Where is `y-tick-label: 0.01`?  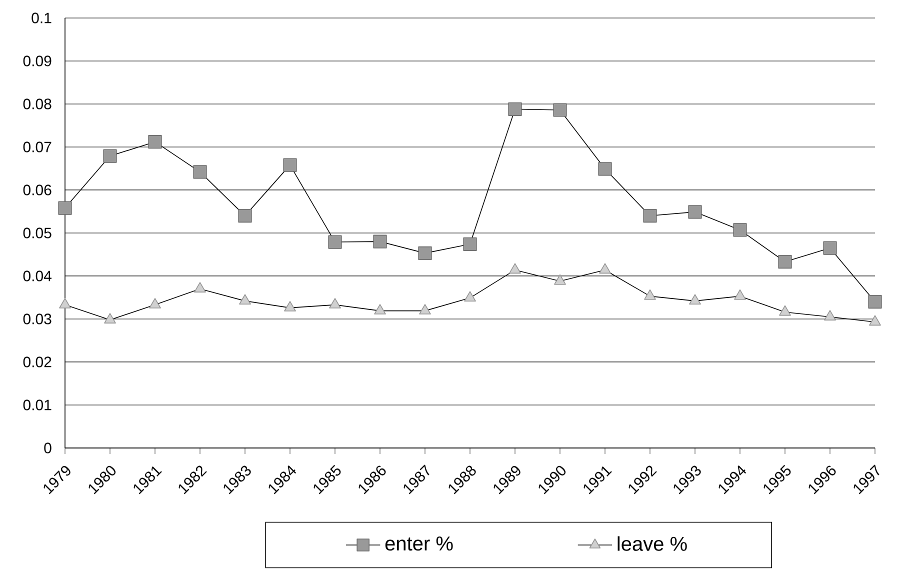
y-tick-label: 0.01 is located at coordinates (37, 405).